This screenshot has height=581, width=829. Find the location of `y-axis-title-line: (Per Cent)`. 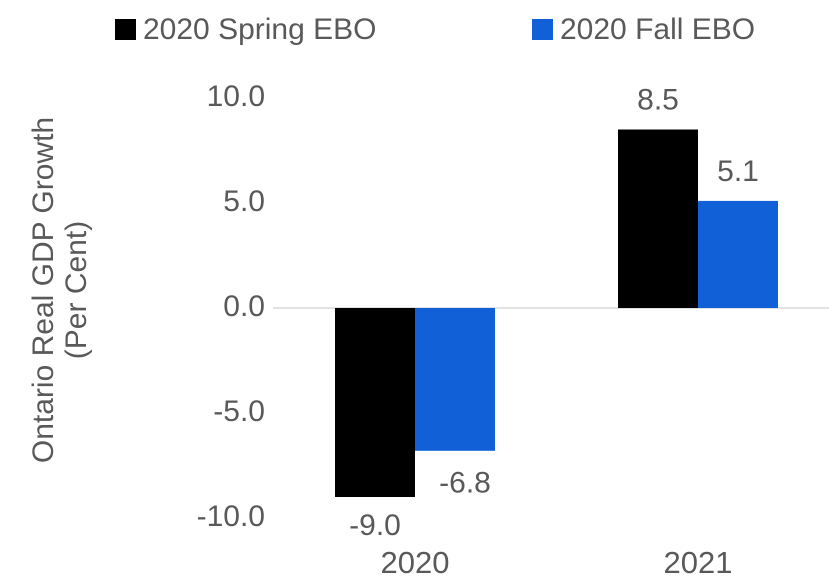

y-axis-title-line: (Per Cent) is located at coordinates (76, 290).